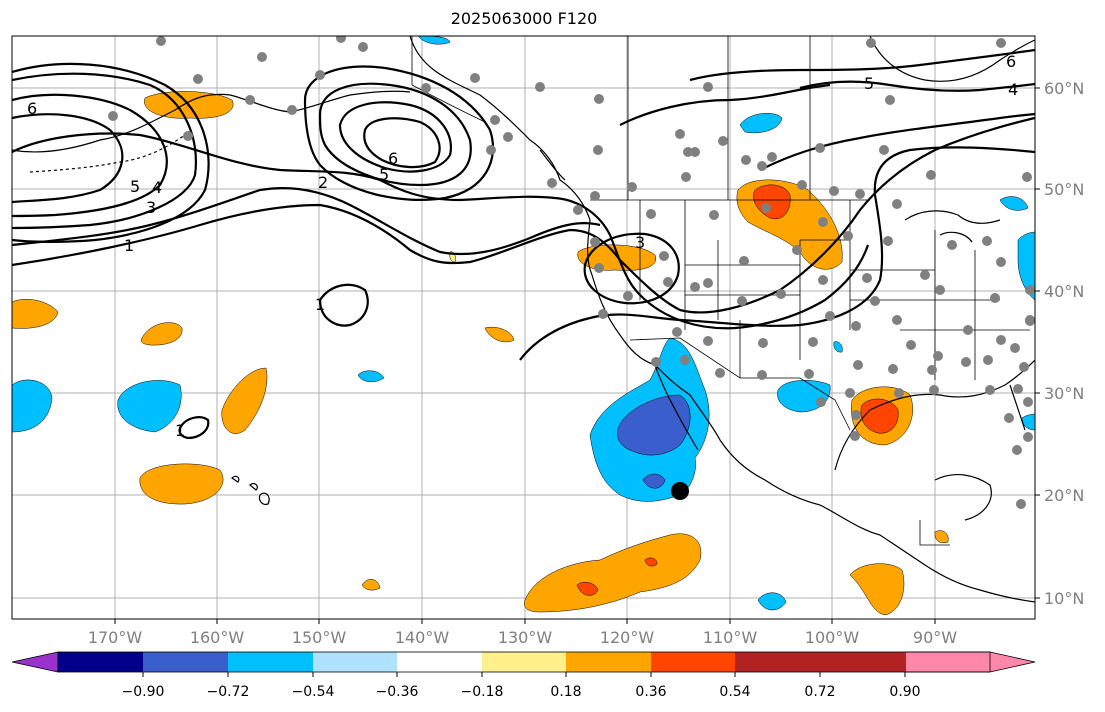  I want to click on lon-label: 100°W, so click(832, 637).